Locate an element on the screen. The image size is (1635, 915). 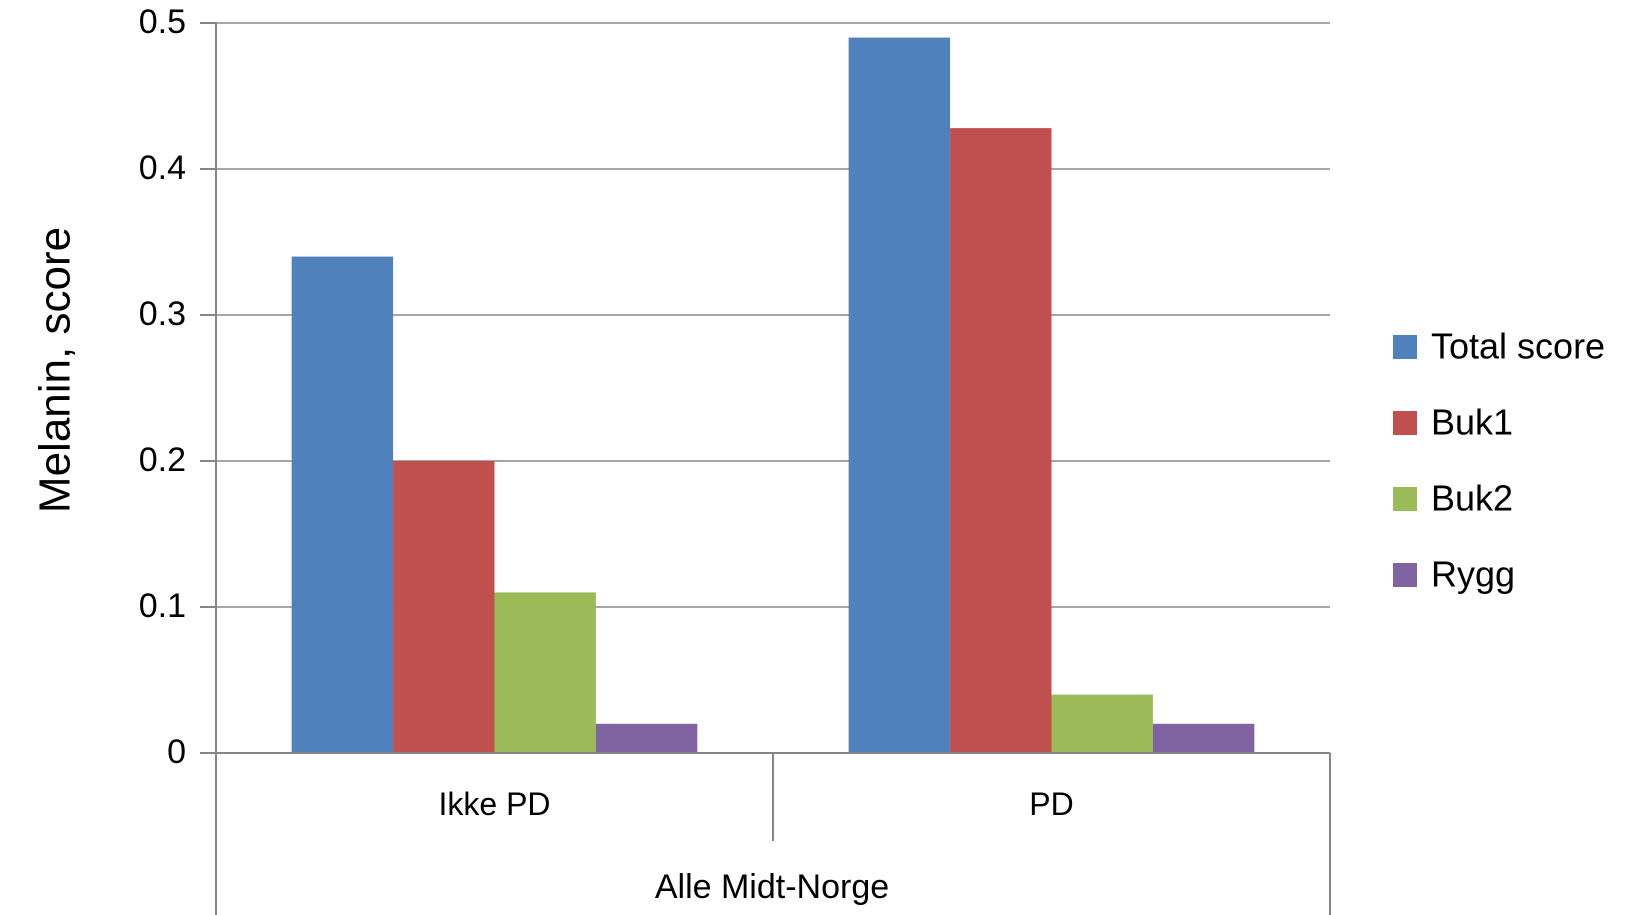
y-tick-label: 0.1 is located at coordinates (162, 606).